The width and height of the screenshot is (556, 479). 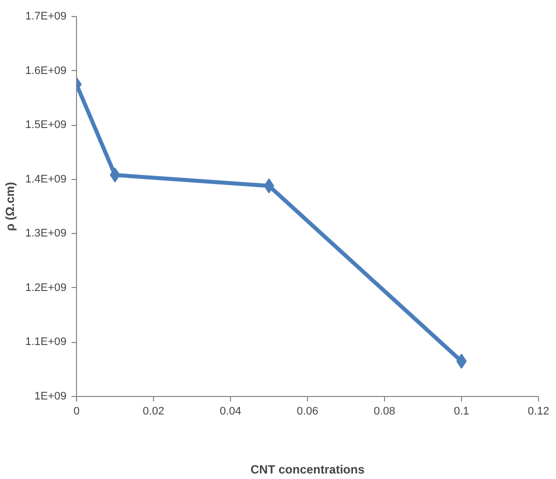 I want to click on x-tick-label: 0.02, so click(x=153, y=412).